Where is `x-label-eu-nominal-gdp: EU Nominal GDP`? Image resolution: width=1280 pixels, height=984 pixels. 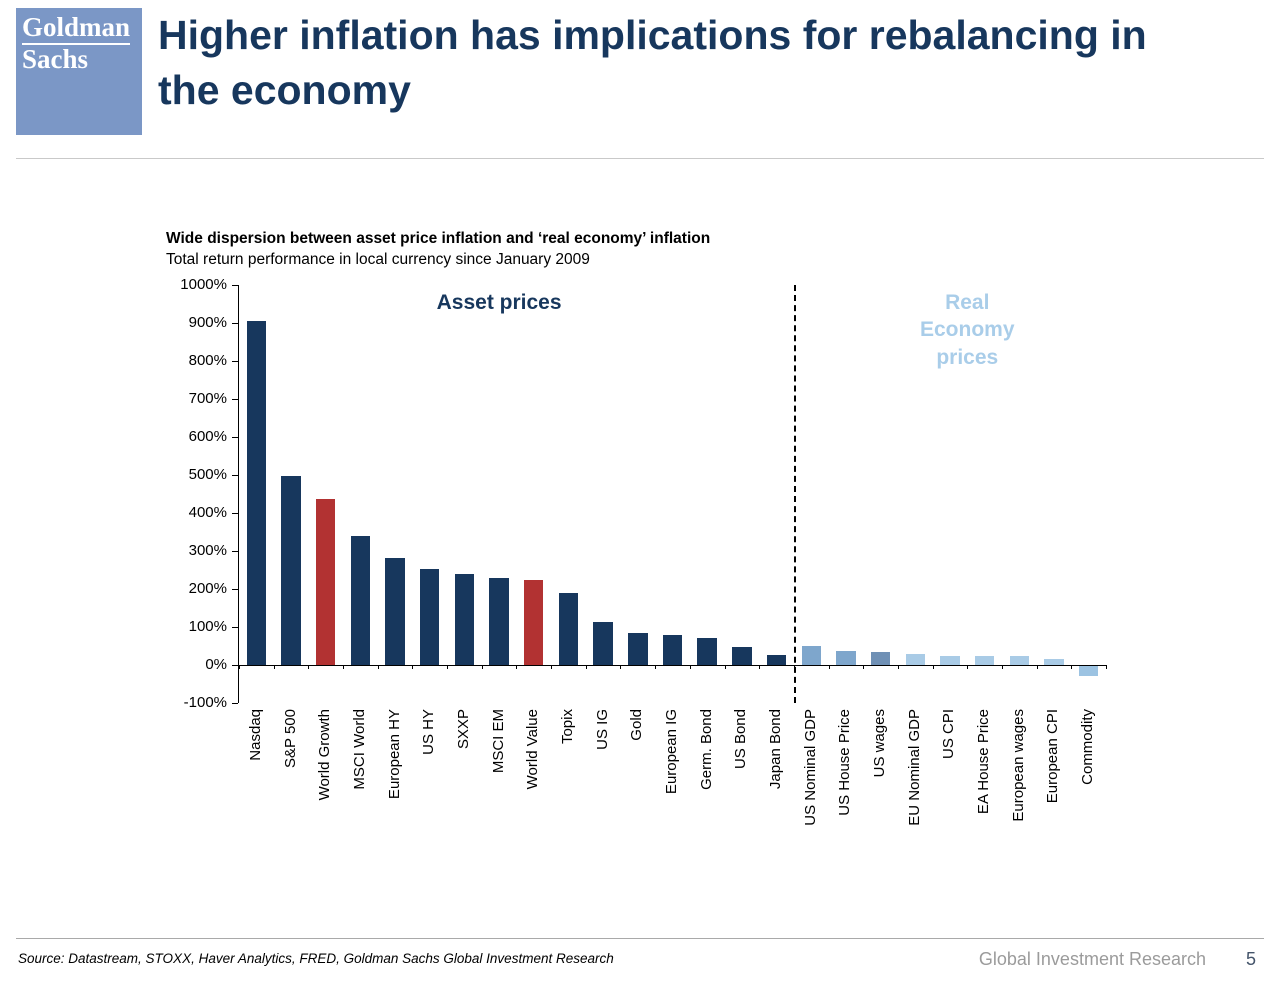
x-label-eu-nominal-gdp: EU Nominal GDP is located at coordinates (914, 791).